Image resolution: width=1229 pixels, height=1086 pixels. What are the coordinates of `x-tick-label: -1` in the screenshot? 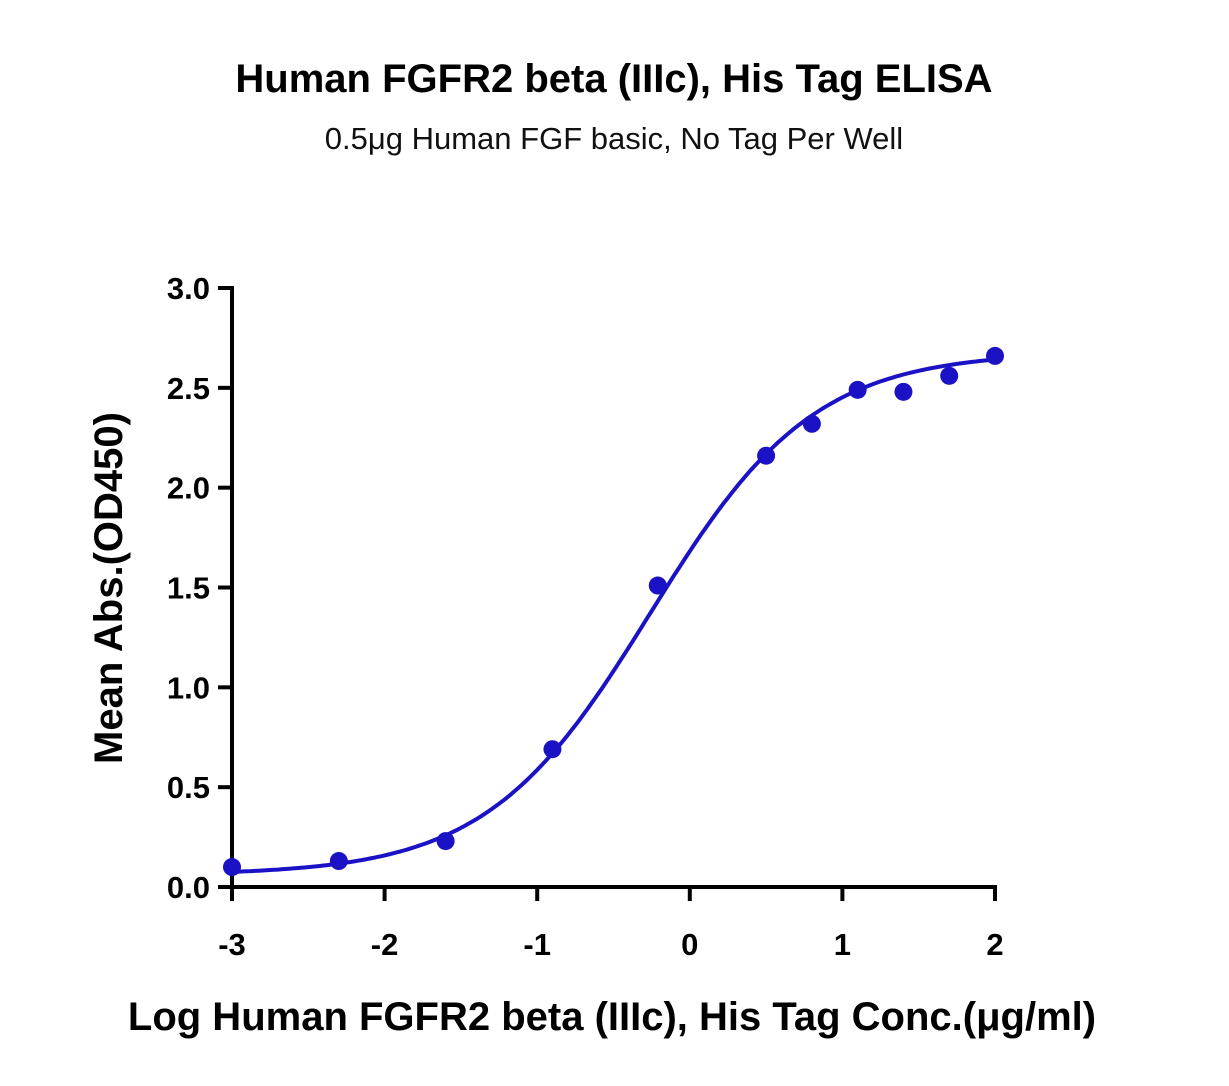 It's located at (537, 944).